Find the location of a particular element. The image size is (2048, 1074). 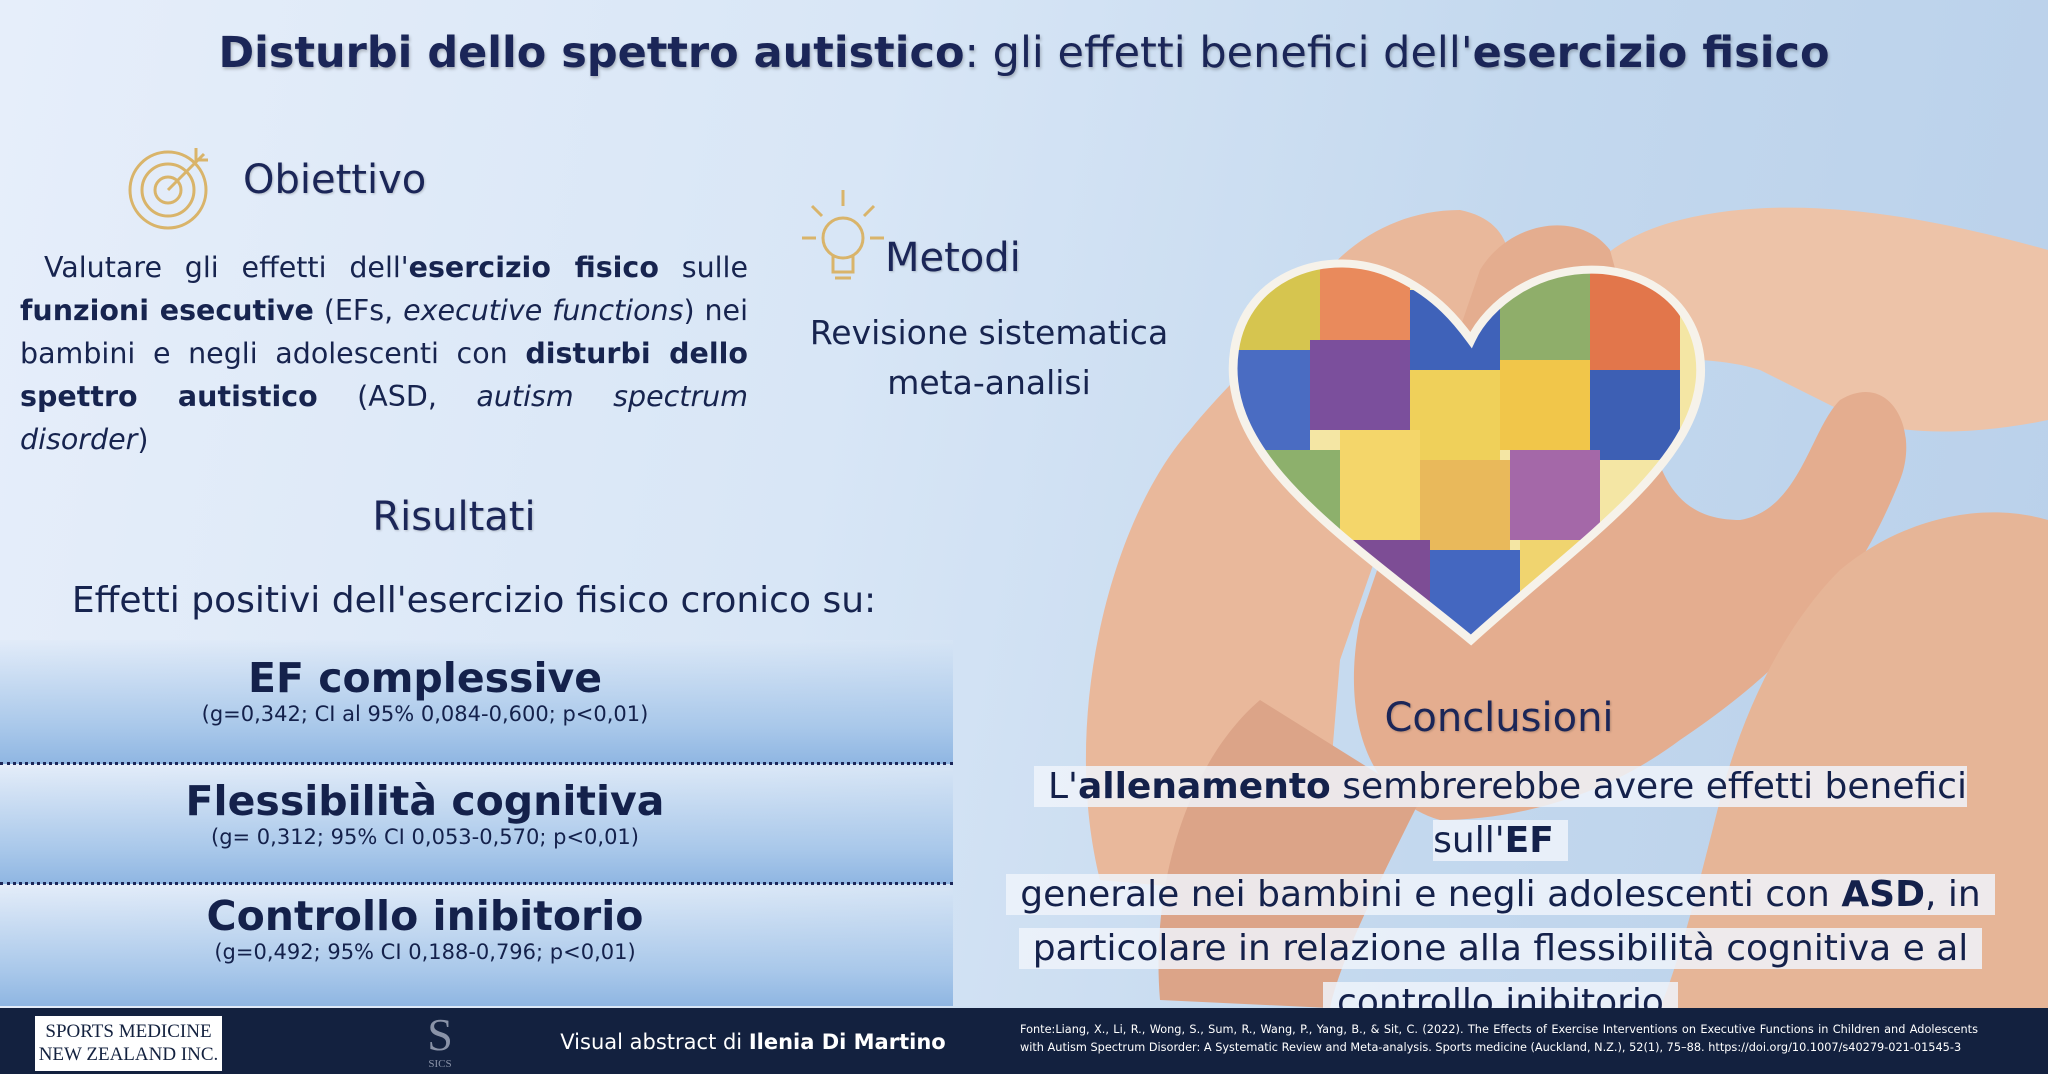

text-run: executive functions is located at coordinates (543, 310).